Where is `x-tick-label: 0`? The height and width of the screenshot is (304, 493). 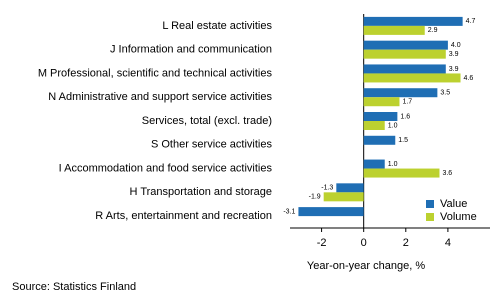
x-tick-label: 0 is located at coordinates (364, 243).